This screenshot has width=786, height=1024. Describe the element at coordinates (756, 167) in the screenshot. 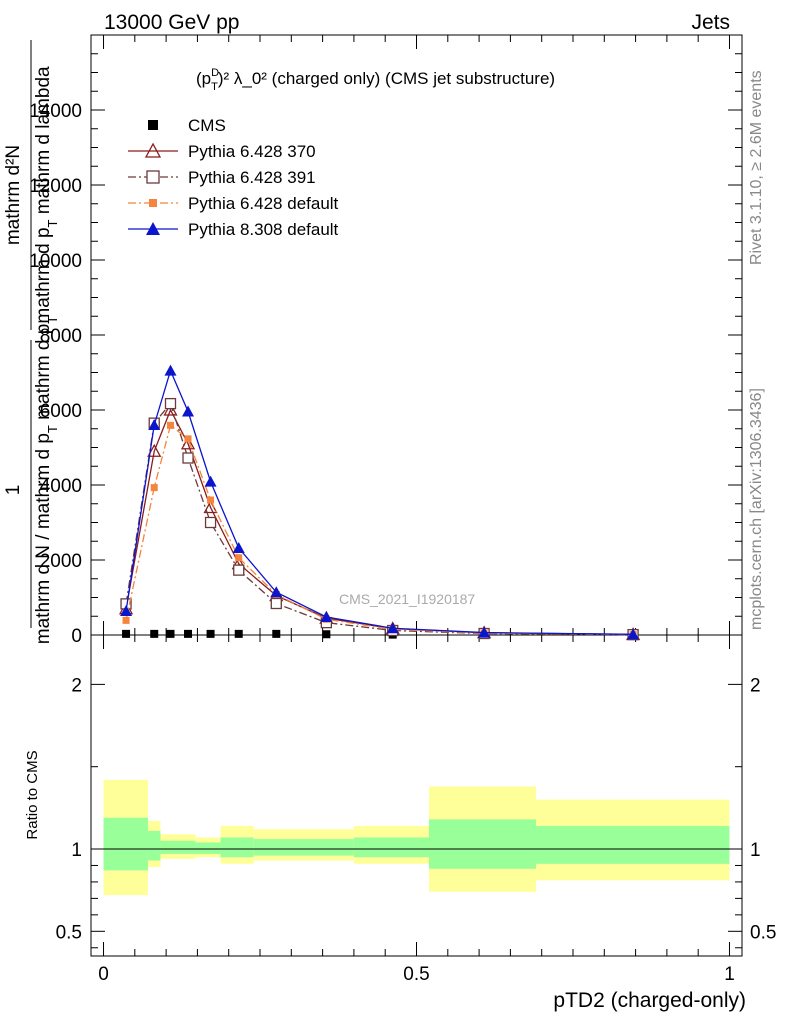

I see `rivet-label: Rivet 3.1.10, ≥ 2.6M events` at that location.